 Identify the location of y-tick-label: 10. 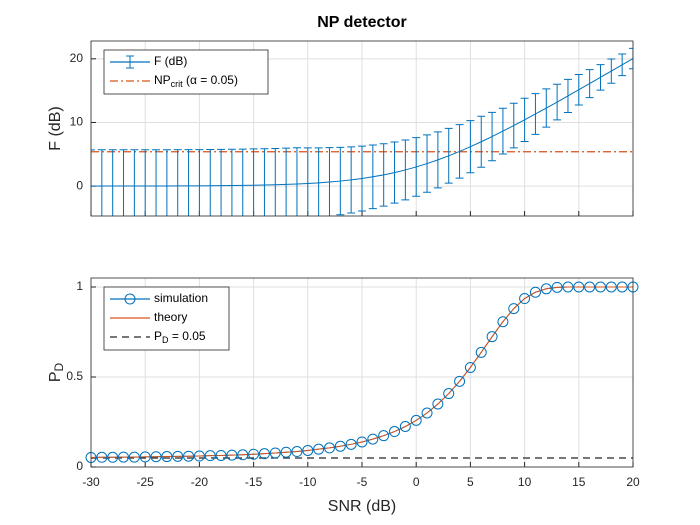
(77, 122).